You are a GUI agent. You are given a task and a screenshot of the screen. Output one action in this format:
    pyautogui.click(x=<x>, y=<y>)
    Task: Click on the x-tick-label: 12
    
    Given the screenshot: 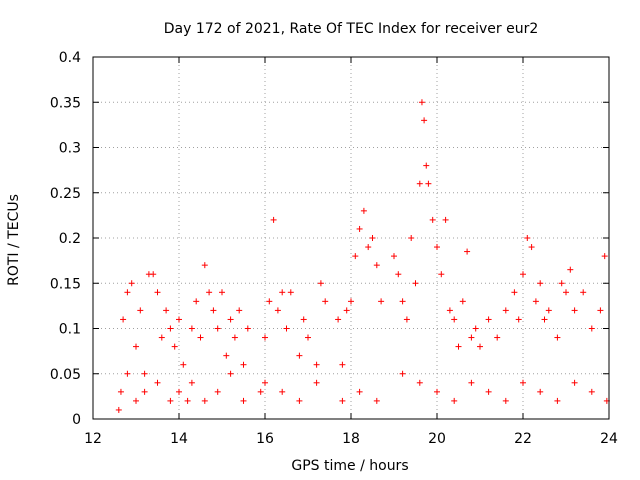 What is the action you would take?
    pyautogui.click(x=93, y=439)
    